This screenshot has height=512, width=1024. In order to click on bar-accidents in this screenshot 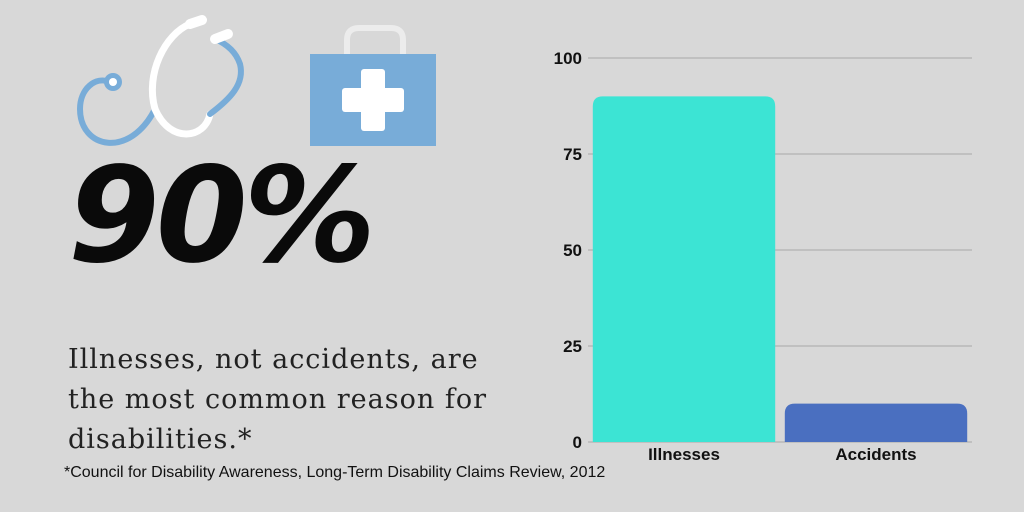, I will do `click(876, 422)`.